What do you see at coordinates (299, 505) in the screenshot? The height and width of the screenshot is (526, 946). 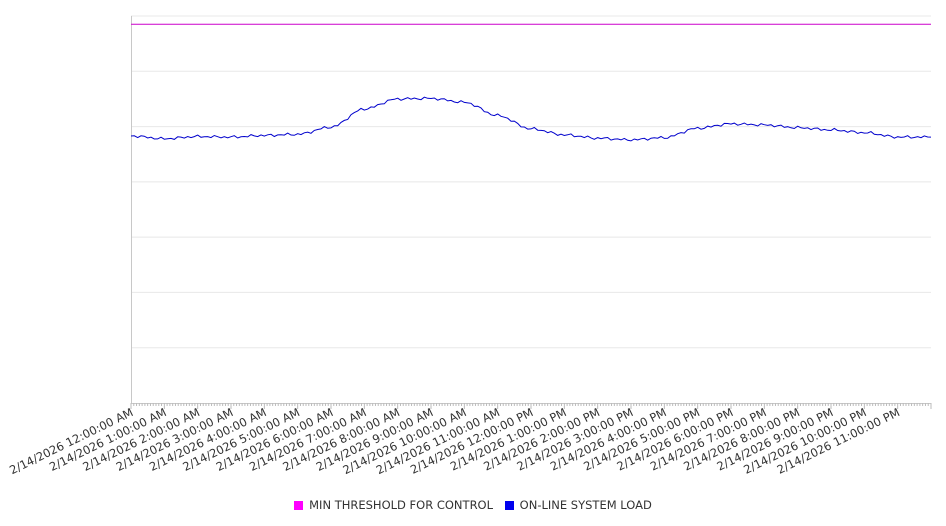 I see `legend-swatch-min-threshold` at bounding box center [299, 505].